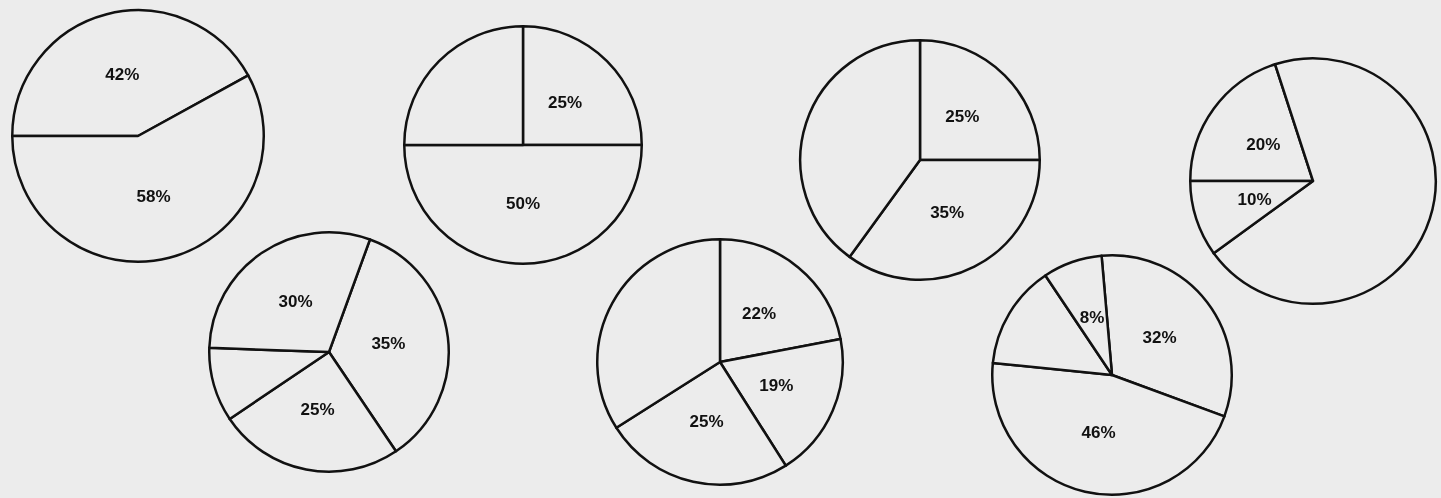  What do you see at coordinates (759, 314) in the screenshot?
I see `data-label: 22%` at bounding box center [759, 314].